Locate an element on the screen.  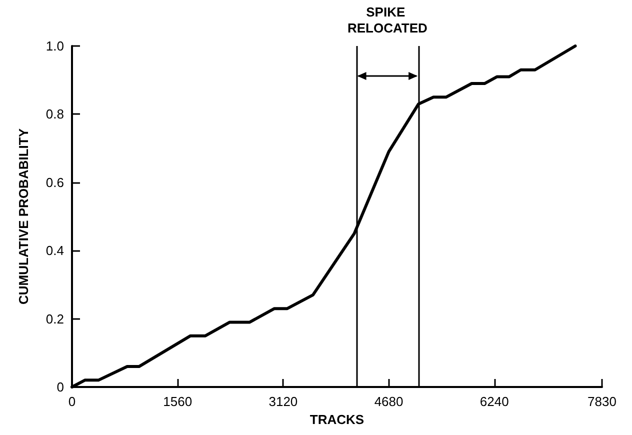
y-tick-label: 0.2 is located at coordinates (55, 318).